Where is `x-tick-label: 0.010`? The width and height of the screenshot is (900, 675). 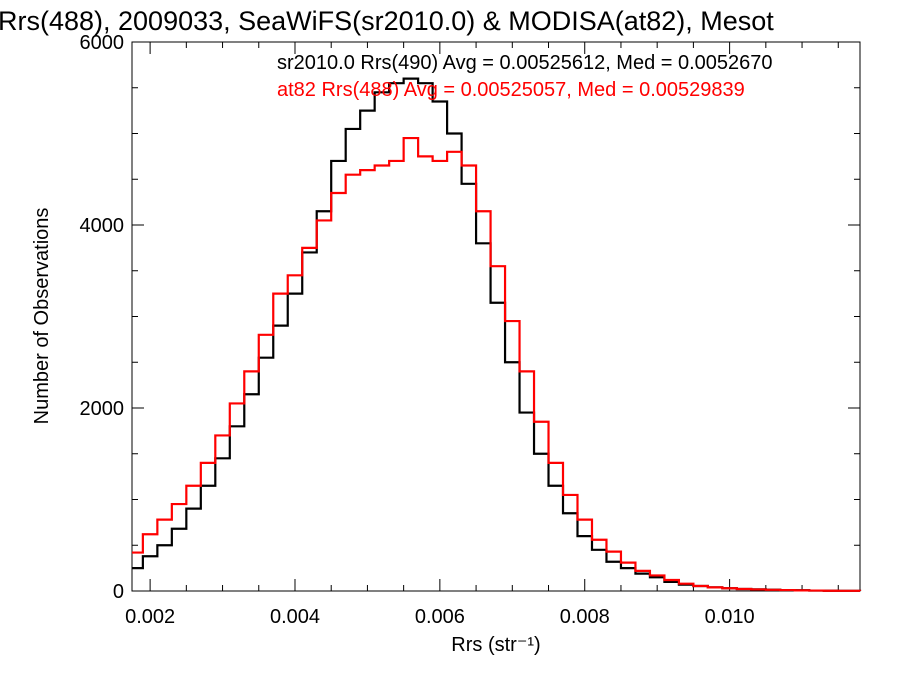 x-tick-label: 0.010 is located at coordinates (730, 617).